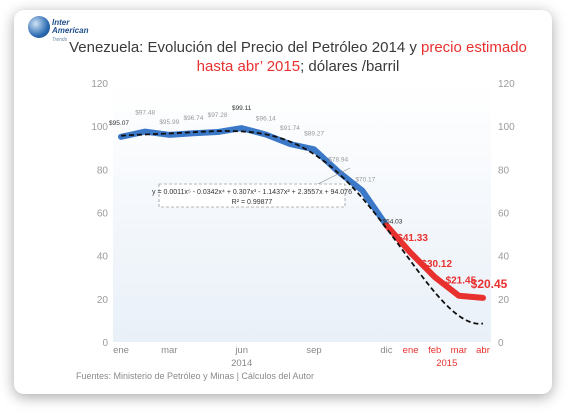  What do you see at coordinates (103, 300) in the screenshot?
I see `y-tick-label-left: 20` at bounding box center [103, 300].